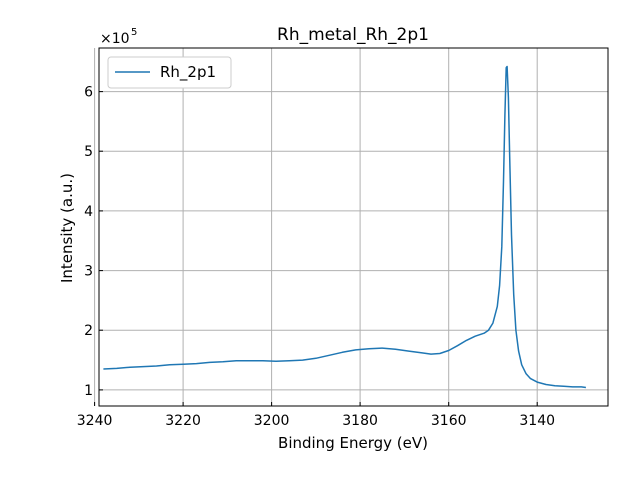  I want to click on x-tick-label: 3240, so click(95, 421).